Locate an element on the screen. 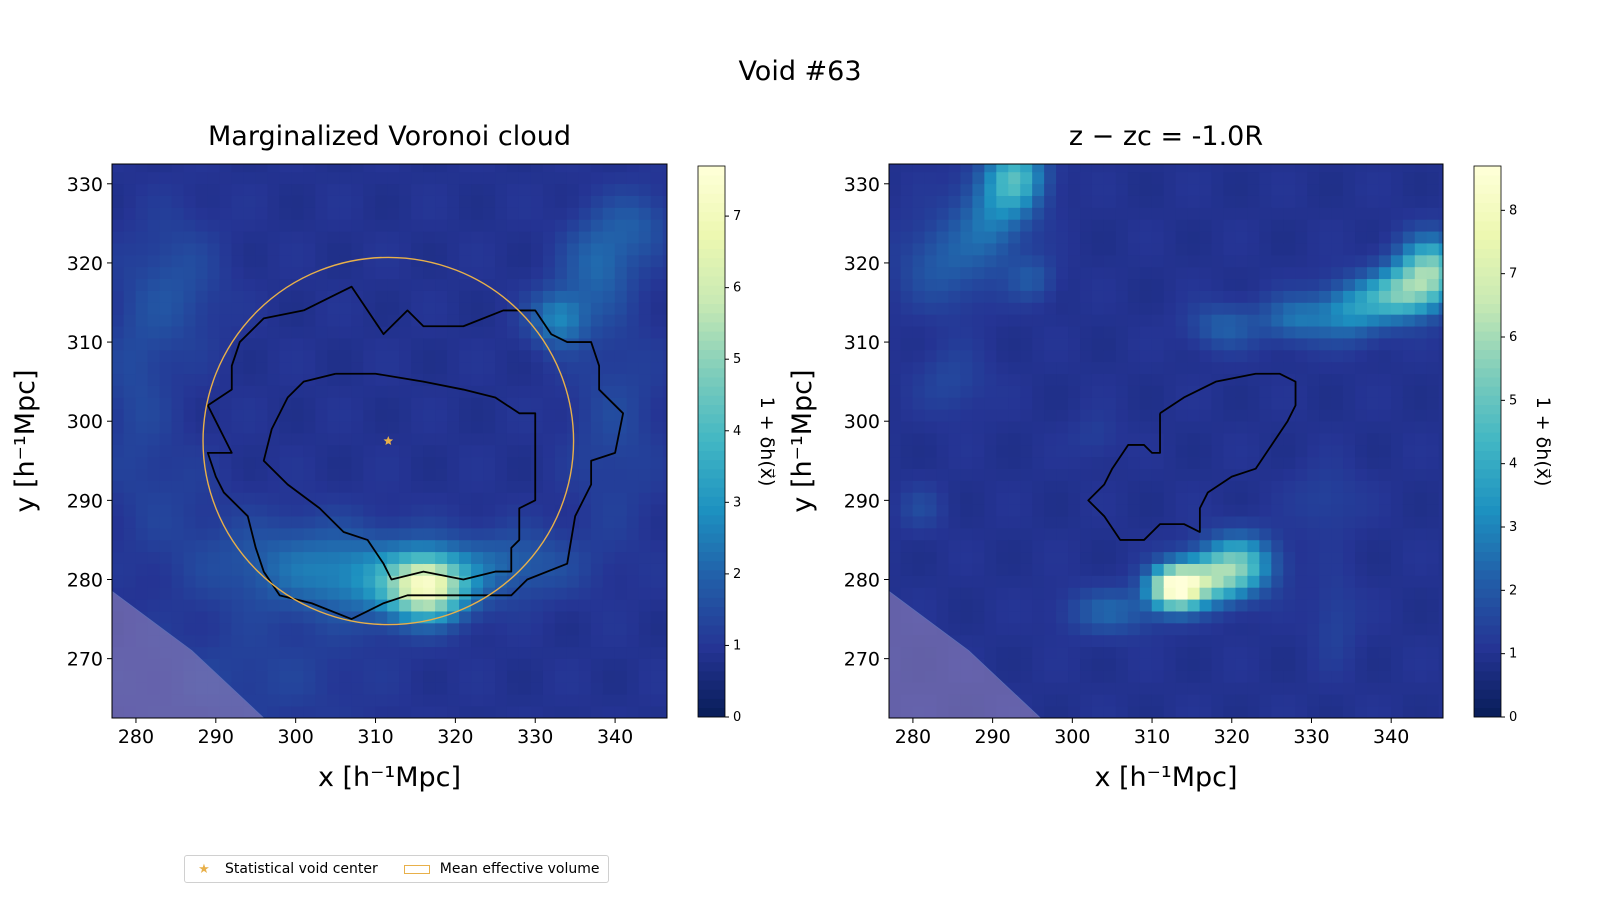 Image resolution: width=1600 pixels, height=900 pixels. colorbar-segment is located at coordinates (1487, 611).